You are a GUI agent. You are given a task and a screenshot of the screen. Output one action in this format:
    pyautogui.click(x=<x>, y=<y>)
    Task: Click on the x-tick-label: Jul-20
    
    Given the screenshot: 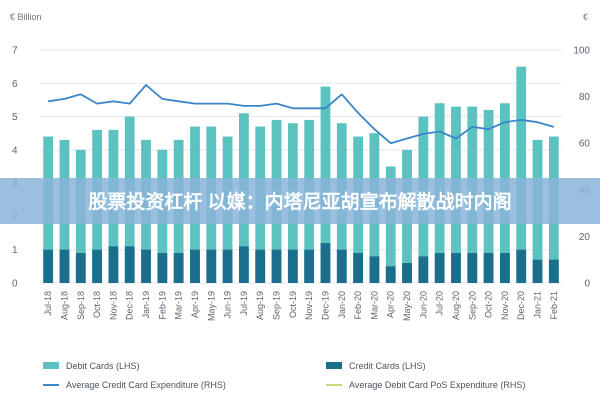 What is the action you would take?
    pyautogui.click(x=440, y=303)
    